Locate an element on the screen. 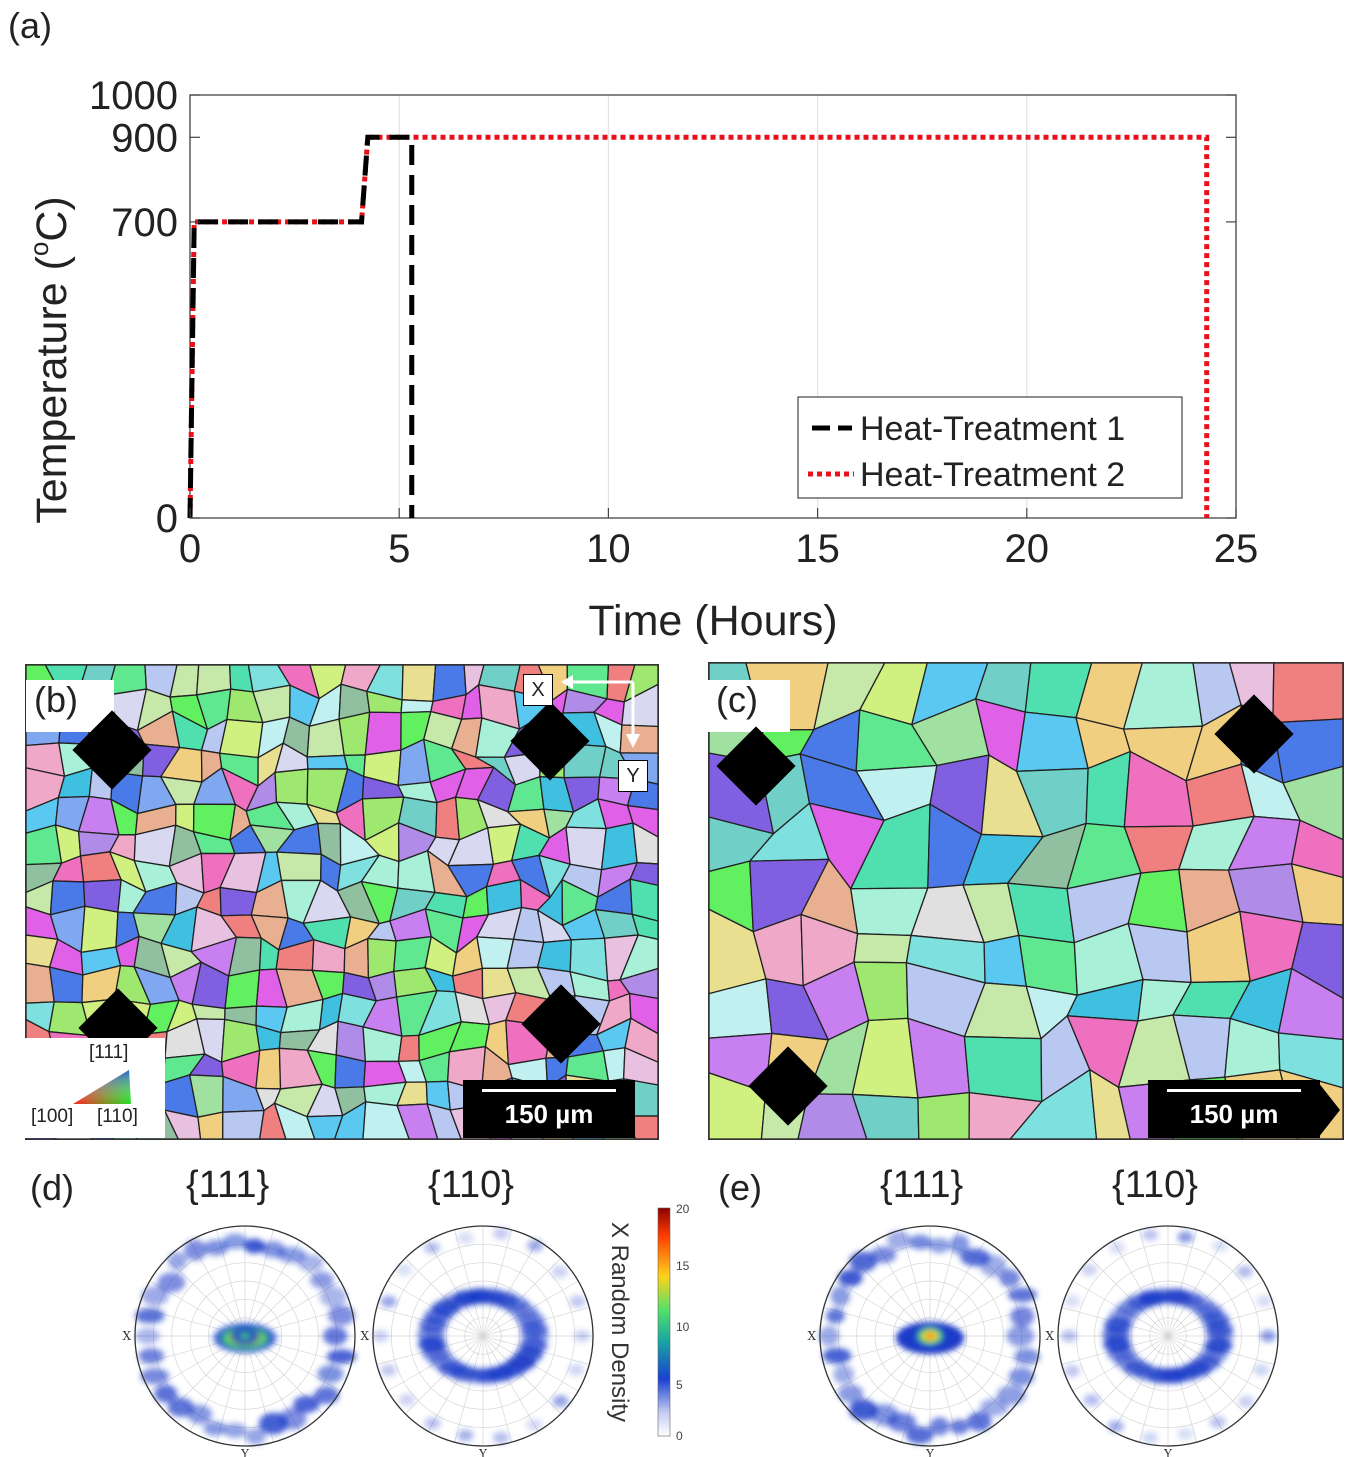 This screenshot has height=1457, width=1349. chart-legend: Heat-Treatment 1 Heat-Treatment 2 is located at coordinates (990, 447).